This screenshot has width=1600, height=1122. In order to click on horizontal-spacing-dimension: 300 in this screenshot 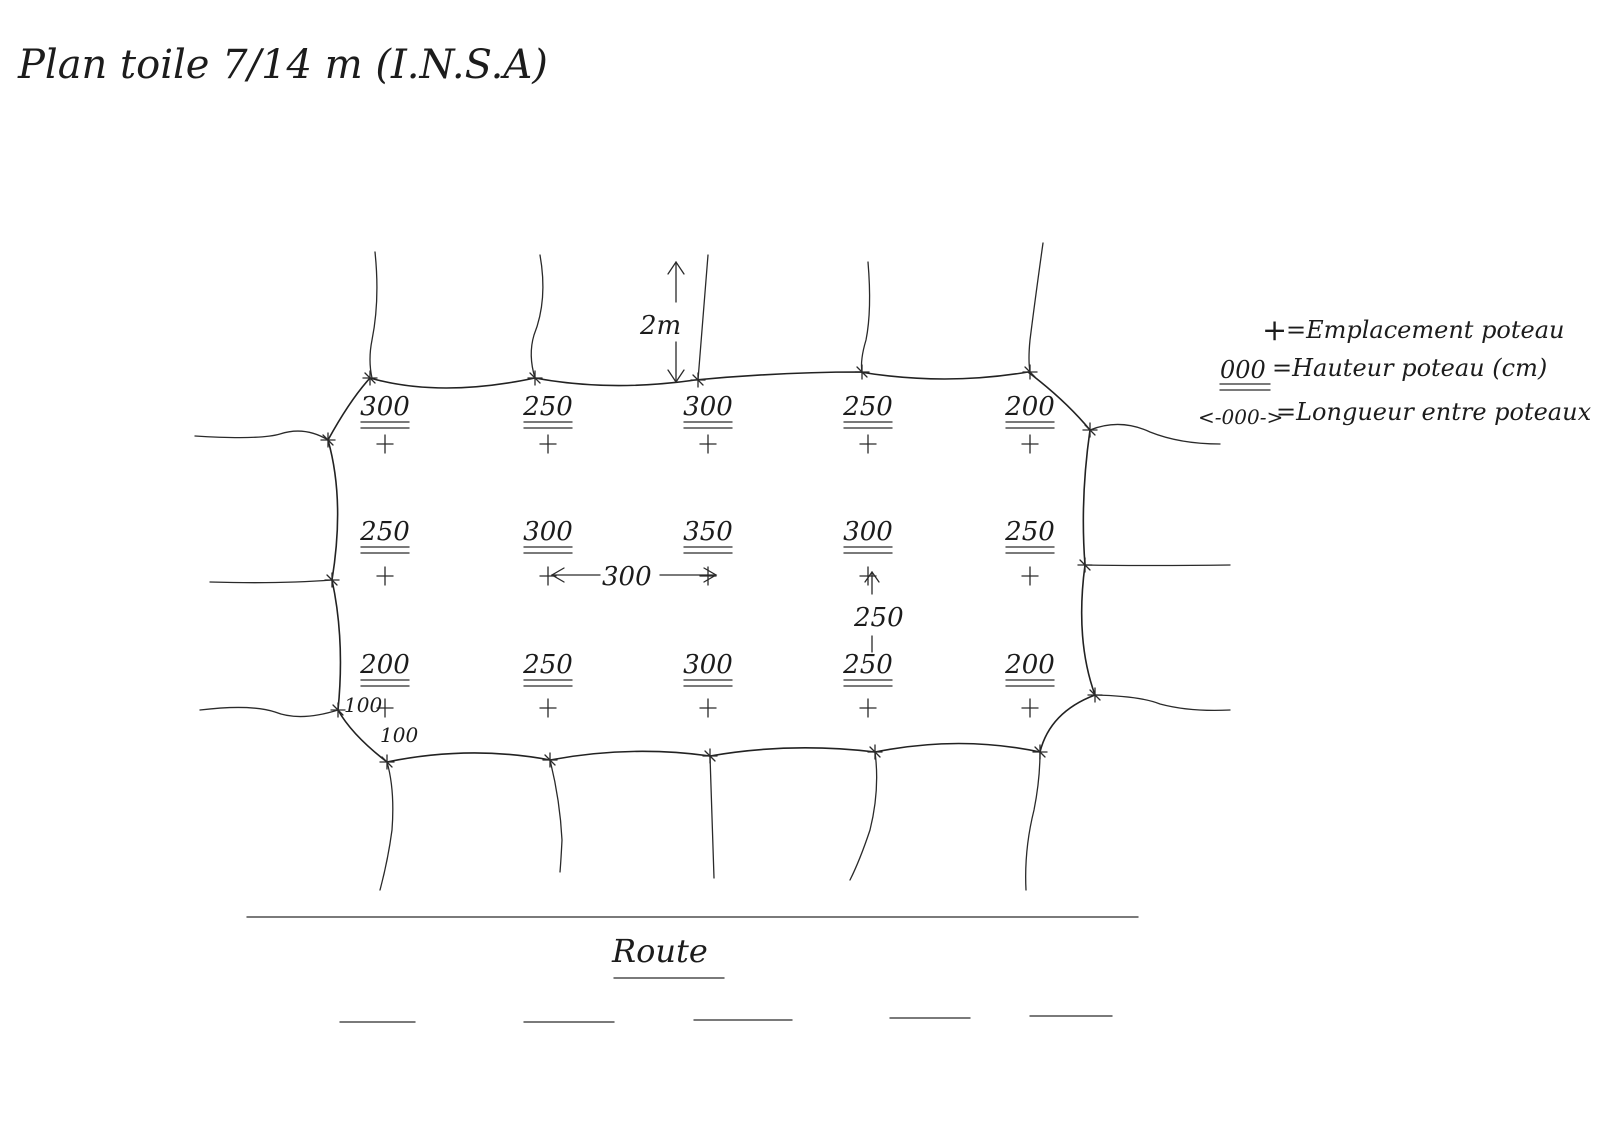, I will do `click(634, 577)`.